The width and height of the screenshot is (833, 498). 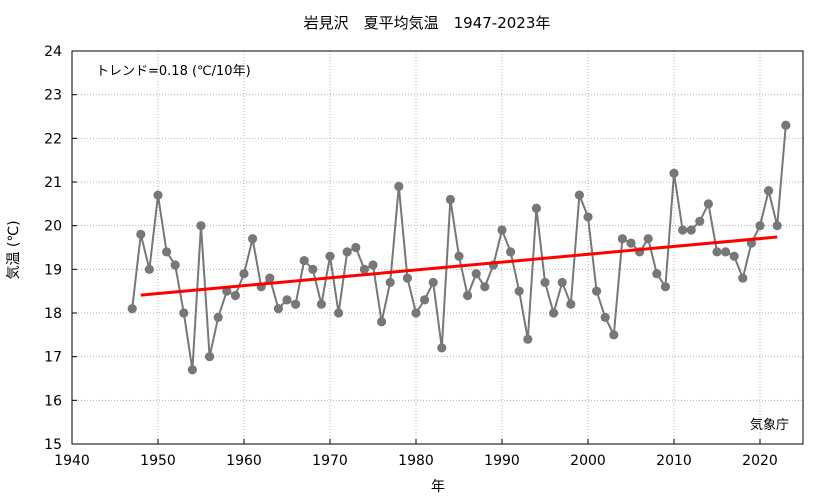 What do you see at coordinates (769, 425) in the screenshot?
I see `source-annotation: 気象庁` at bounding box center [769, 425].